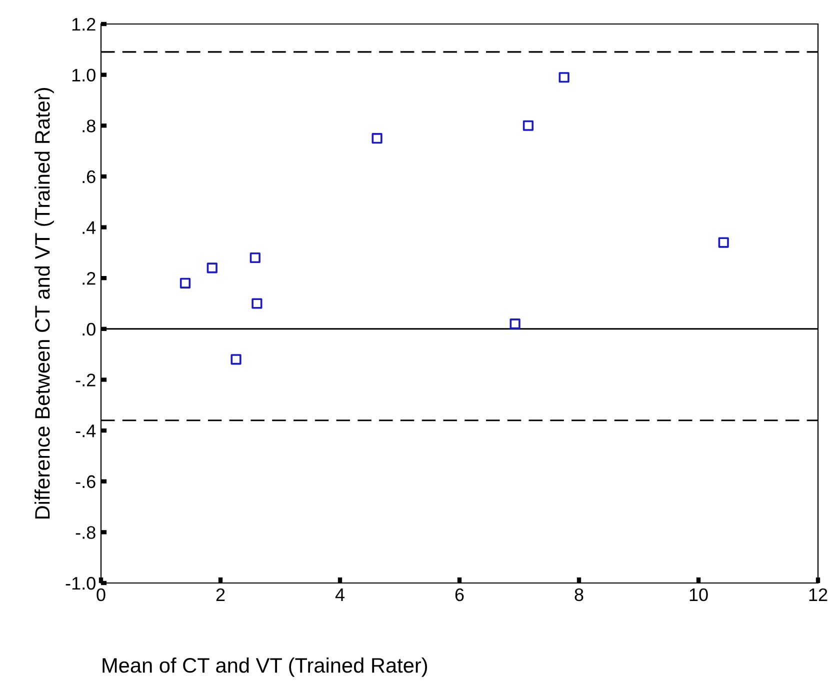  Describe the element at coordinates (86, 431) in the screenshot. I see `y-tick-label: -.4` at that location.